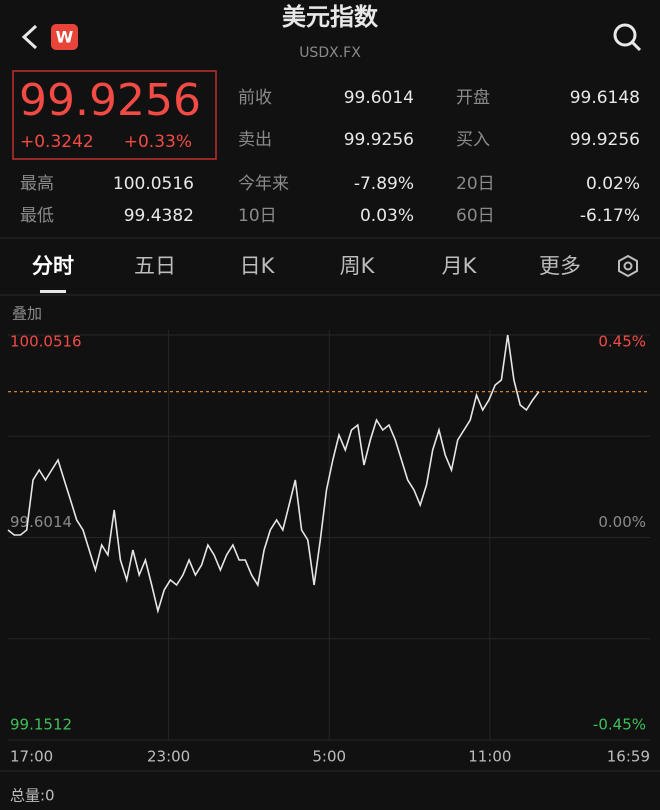  What do you see at coordinates (473, 98) in the screenshot?
I see `stat-label: 开盘` at bounding box center [473, 98].